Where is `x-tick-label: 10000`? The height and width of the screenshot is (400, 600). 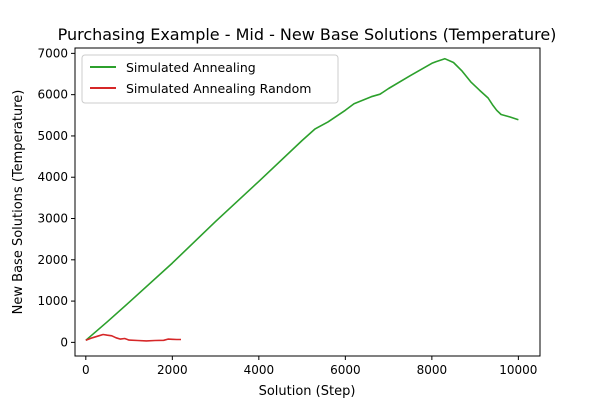 x-tick-label: 10000 is located at coordinates (518, 370).